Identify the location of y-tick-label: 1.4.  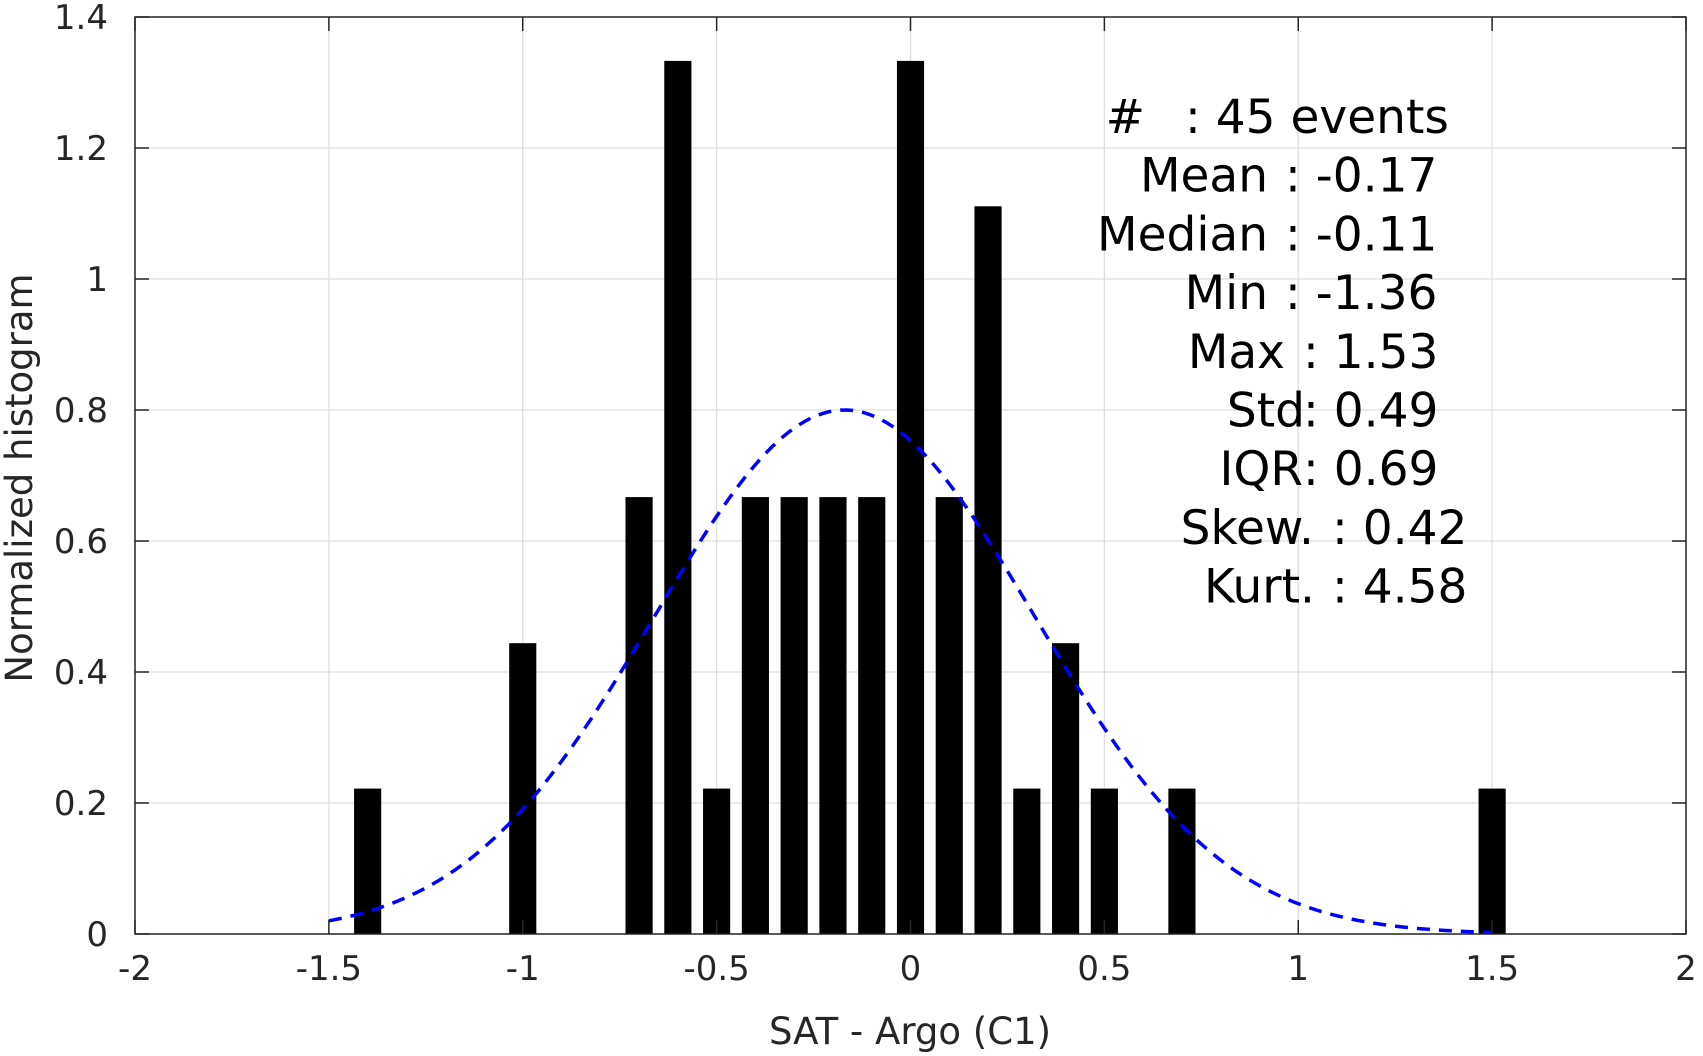
(81, 19).